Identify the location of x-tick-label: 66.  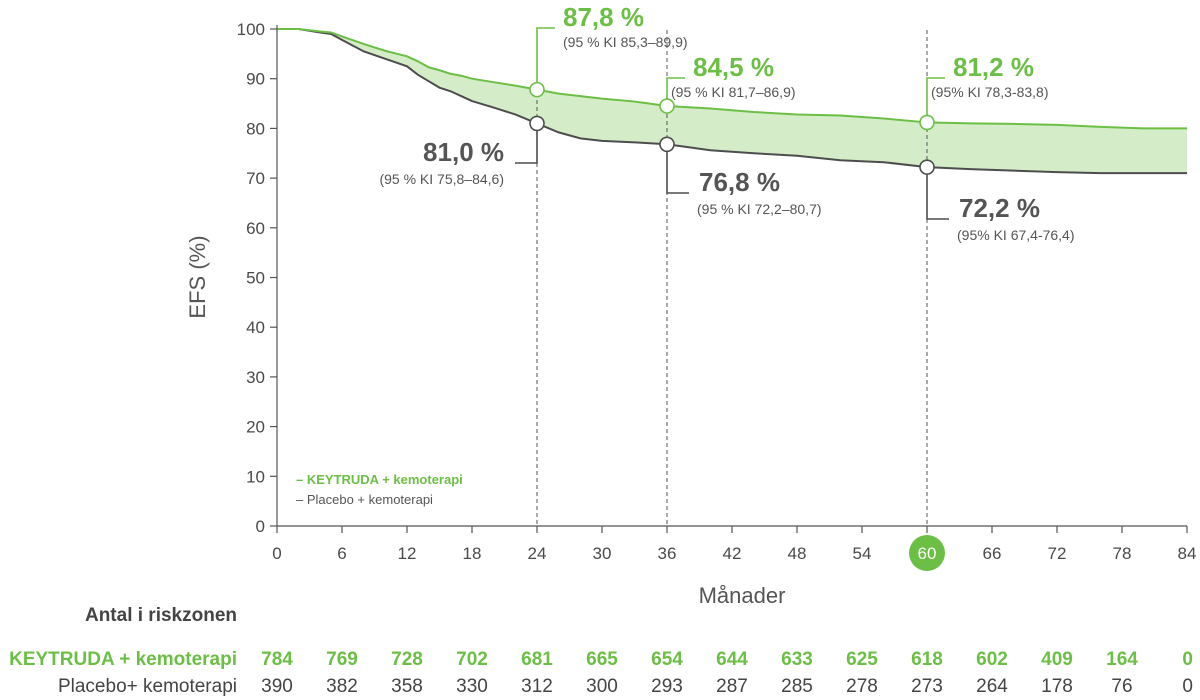
(992, 553).